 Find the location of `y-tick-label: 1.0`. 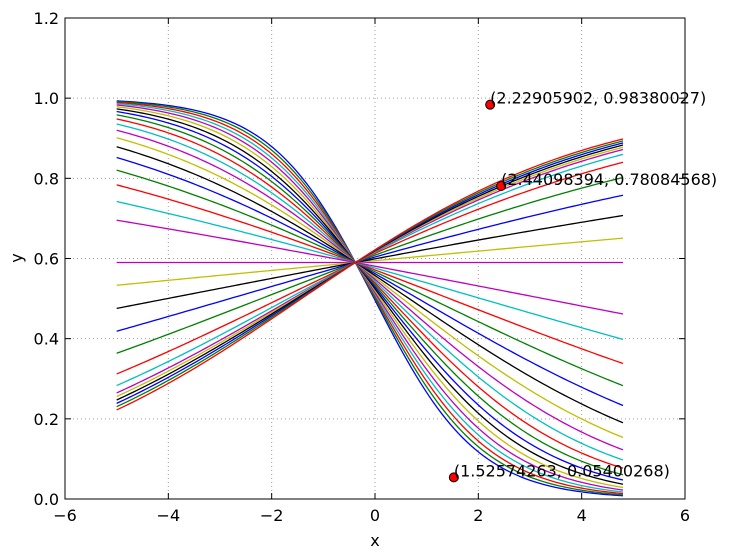

y-tick-label: 1.0 is located at coordinates (46, 98).